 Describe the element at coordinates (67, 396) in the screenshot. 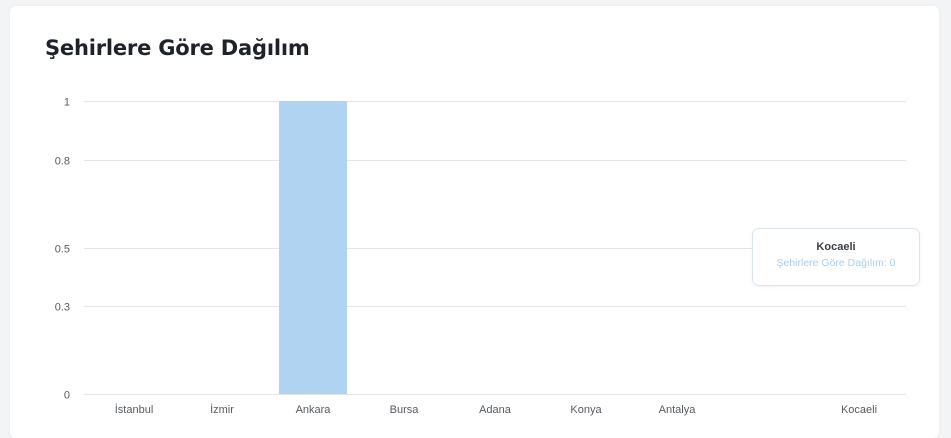

I see `y-tick-label: 0` at that location.